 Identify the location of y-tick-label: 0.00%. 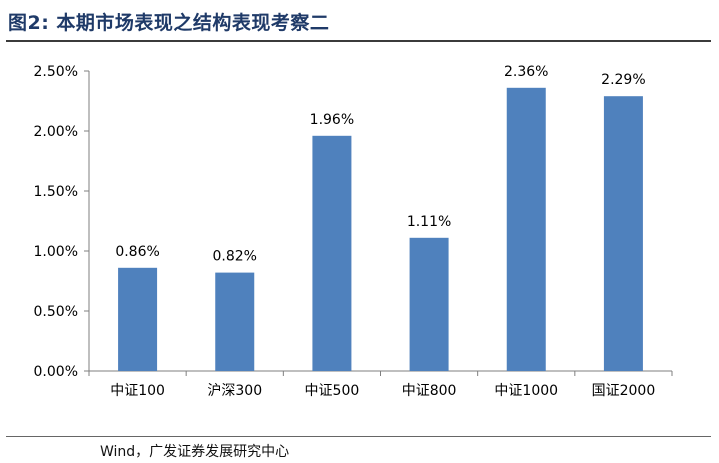
(56, 372).